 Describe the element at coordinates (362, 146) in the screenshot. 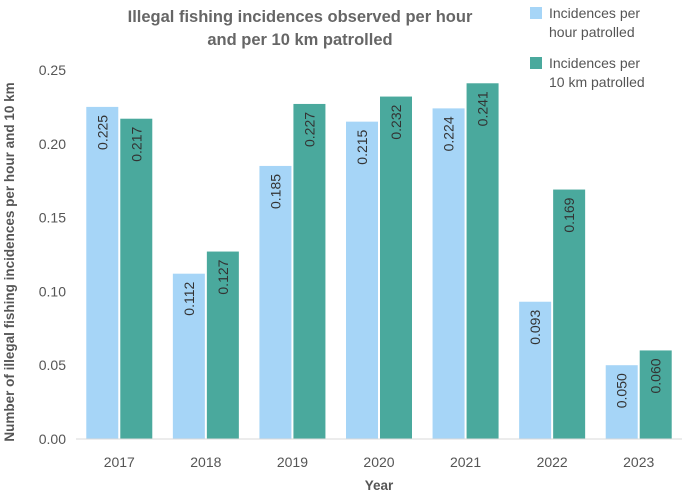

I see `bar-value-label: 0.215` at that location.